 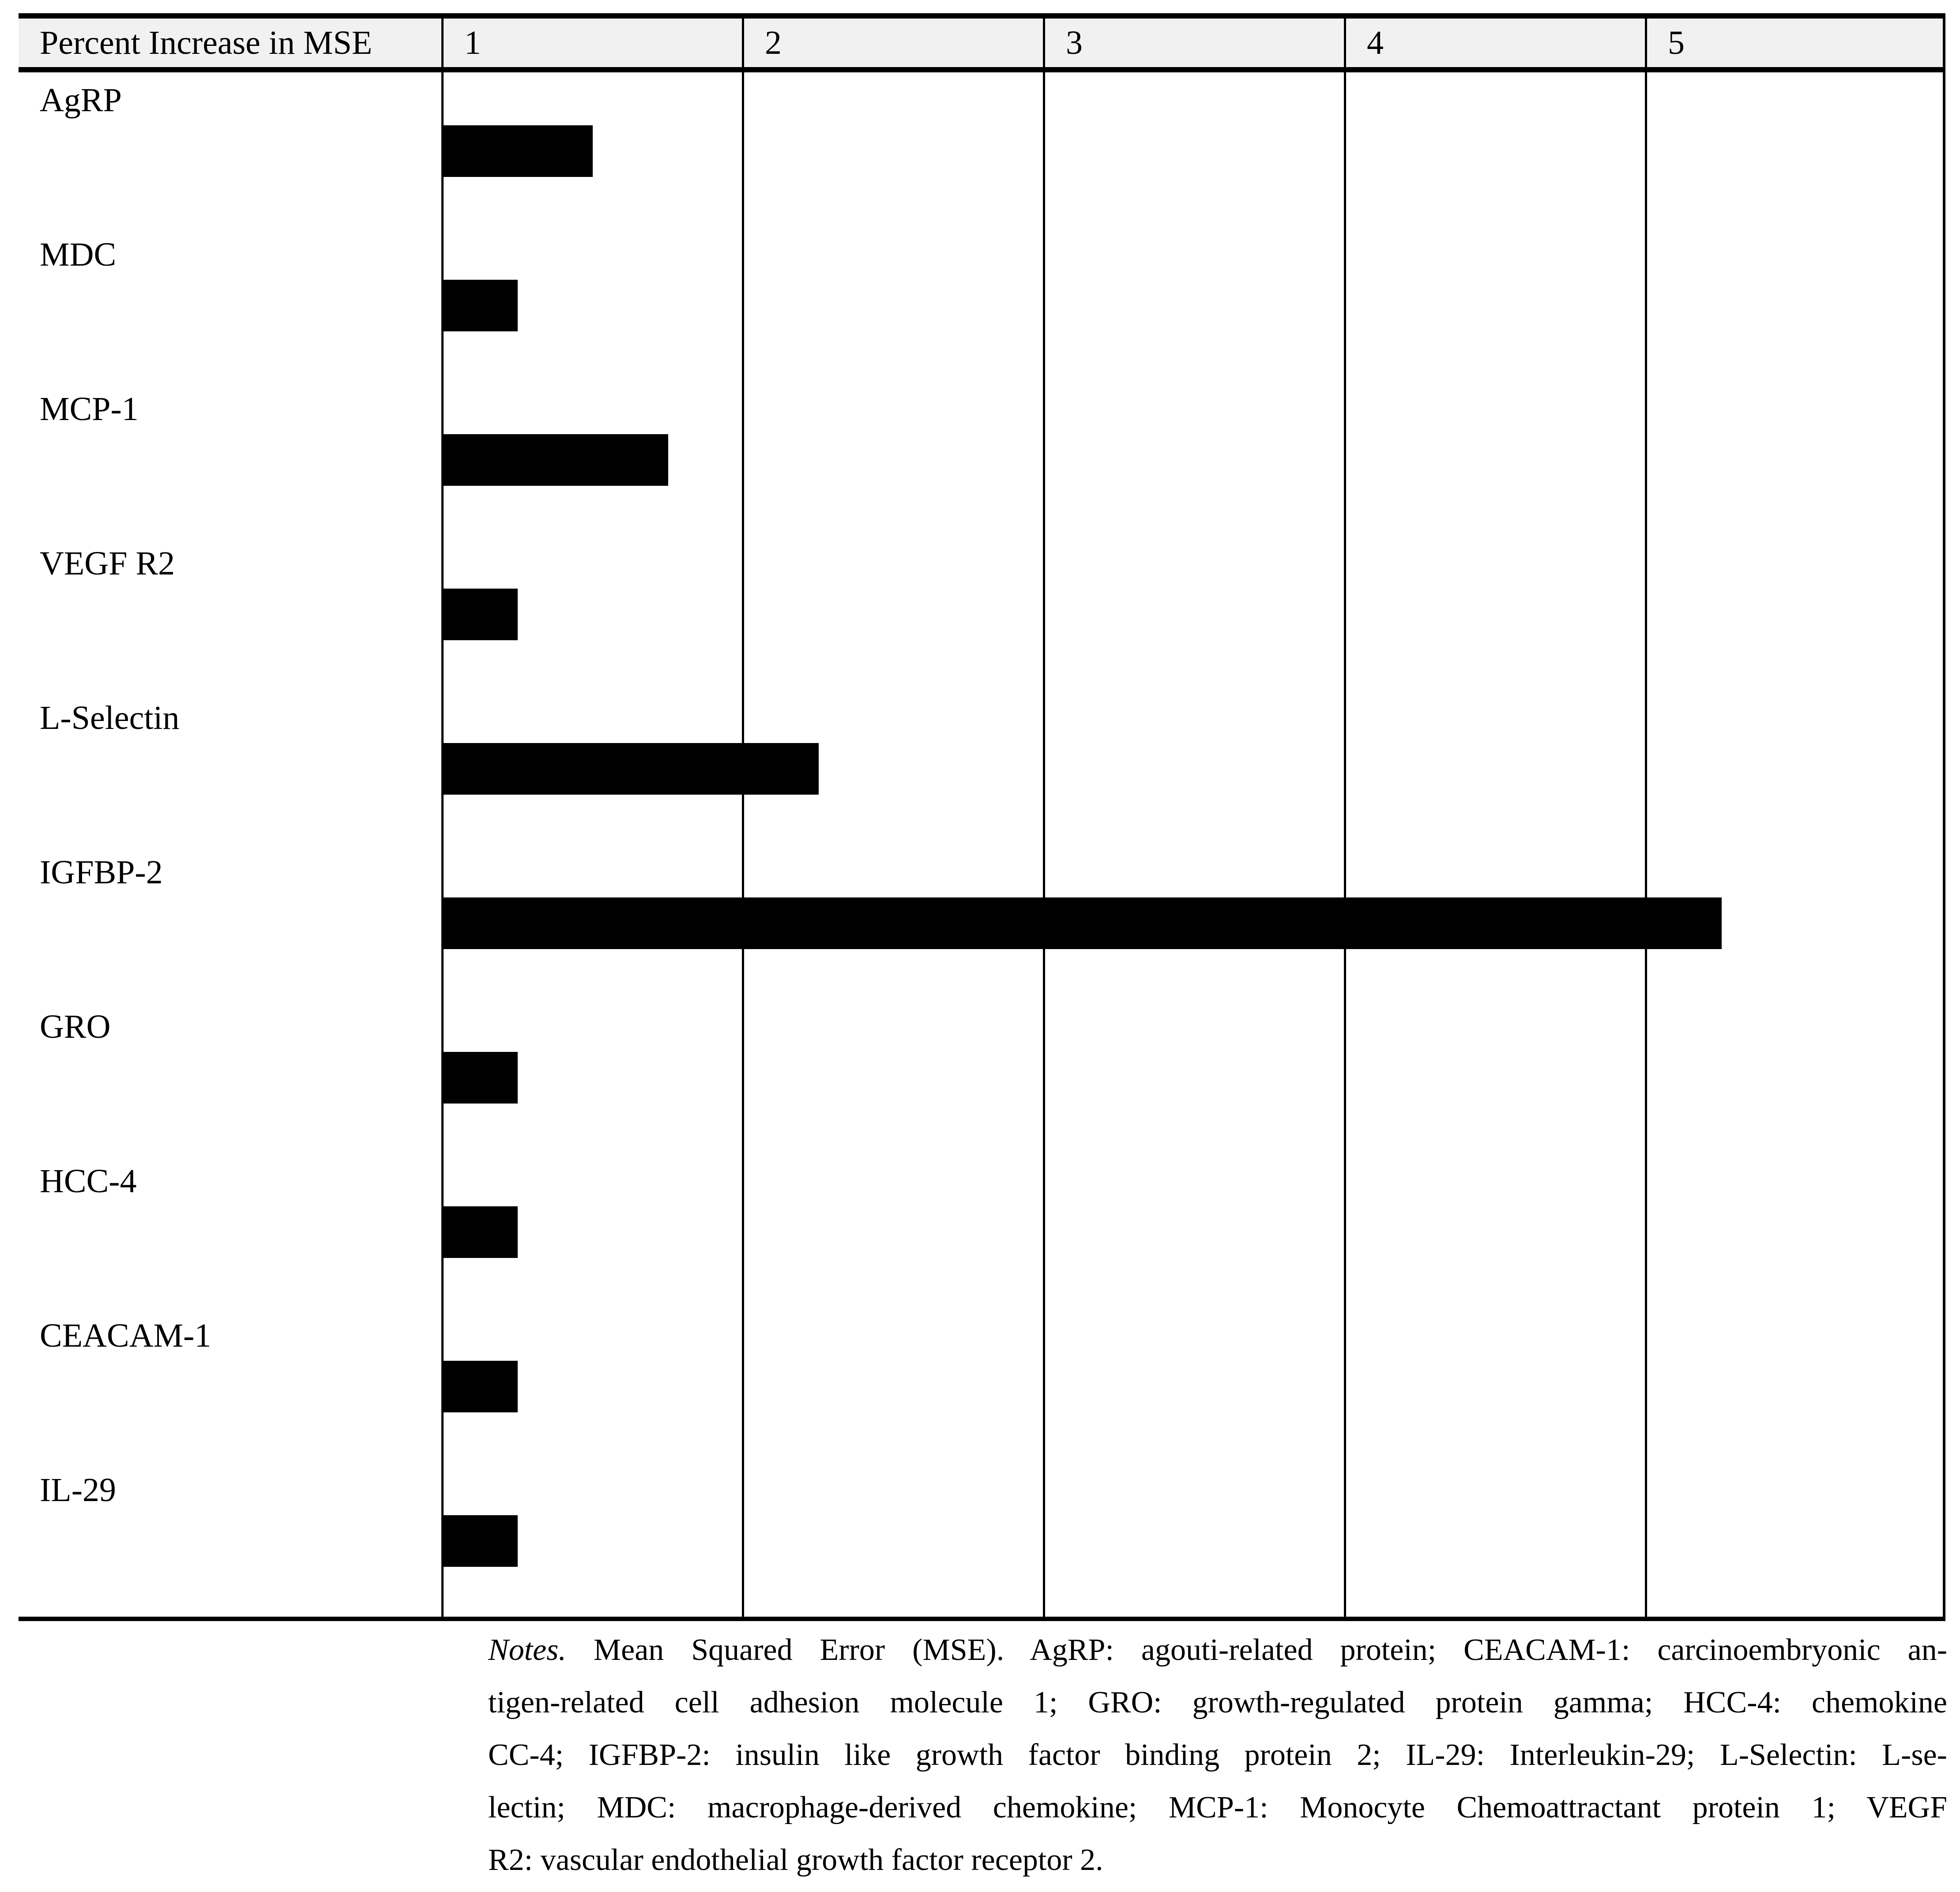 I want to click on chart-header-row: Percent Increase in MSE 1 2 3 4 5, so click(x=982, y=43).